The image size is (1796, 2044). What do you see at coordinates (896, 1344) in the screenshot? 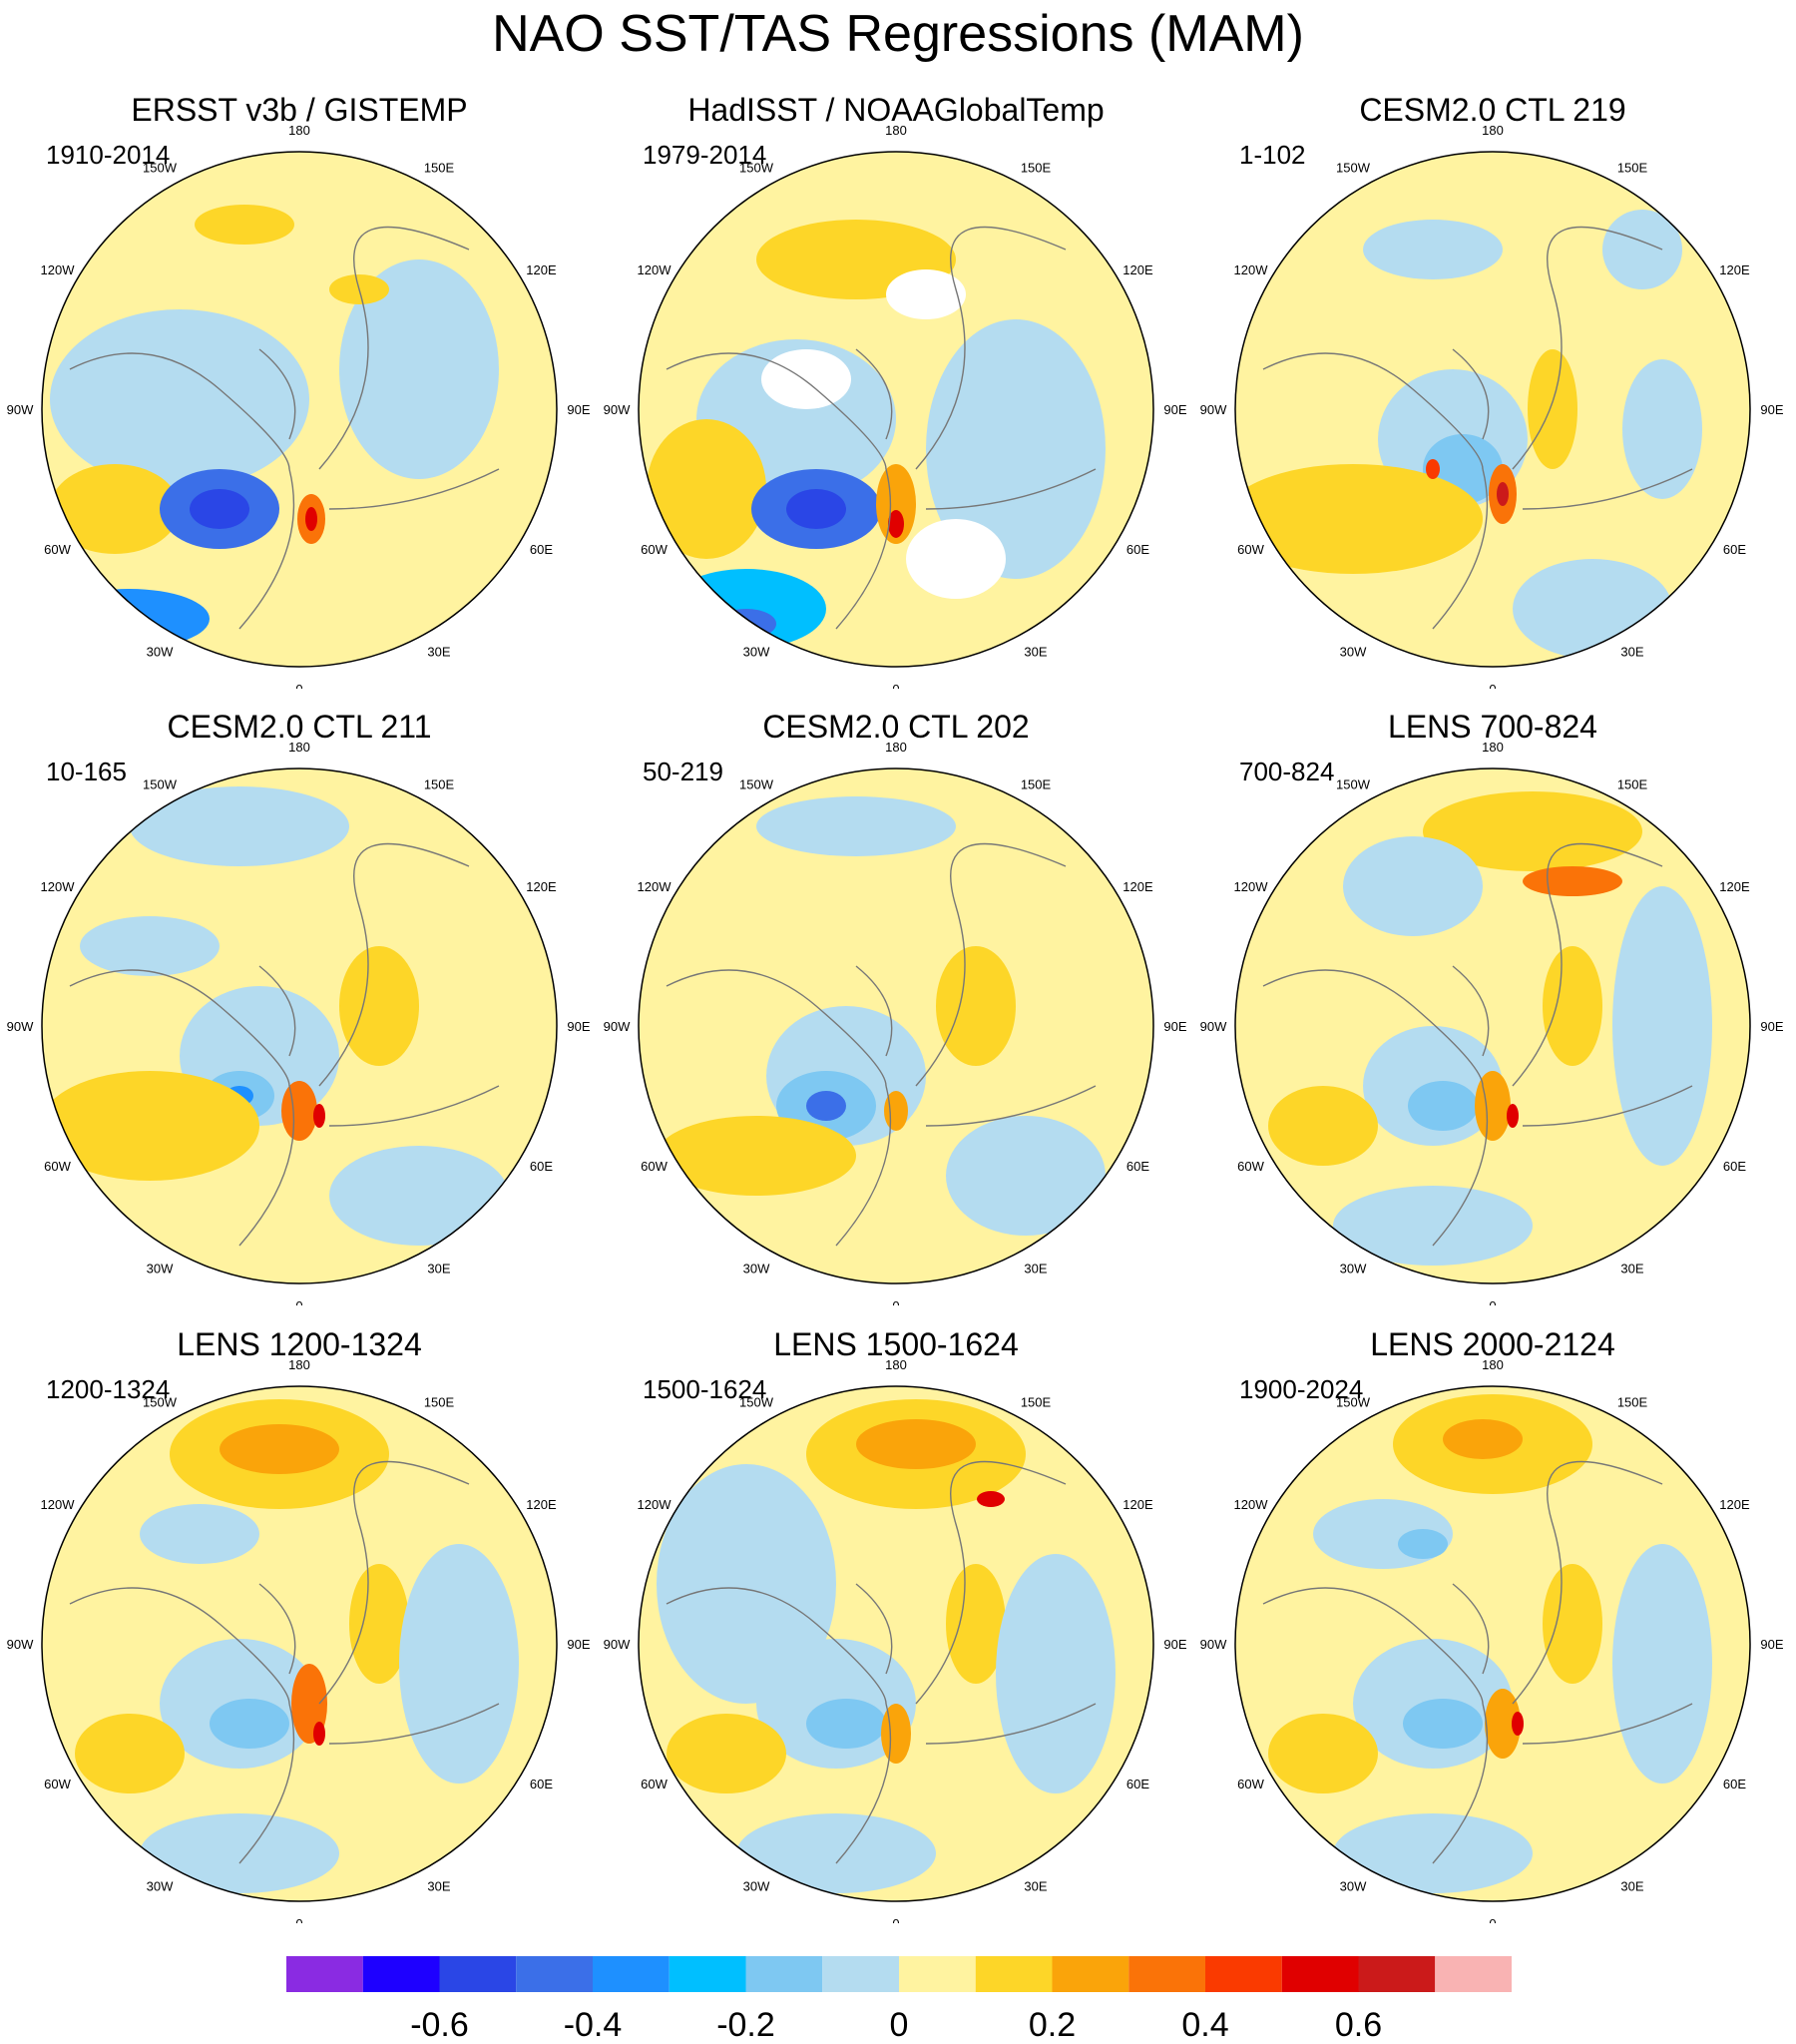
I see `panel-title: LENS 1500-1624` at bounding box center [896, 1344].